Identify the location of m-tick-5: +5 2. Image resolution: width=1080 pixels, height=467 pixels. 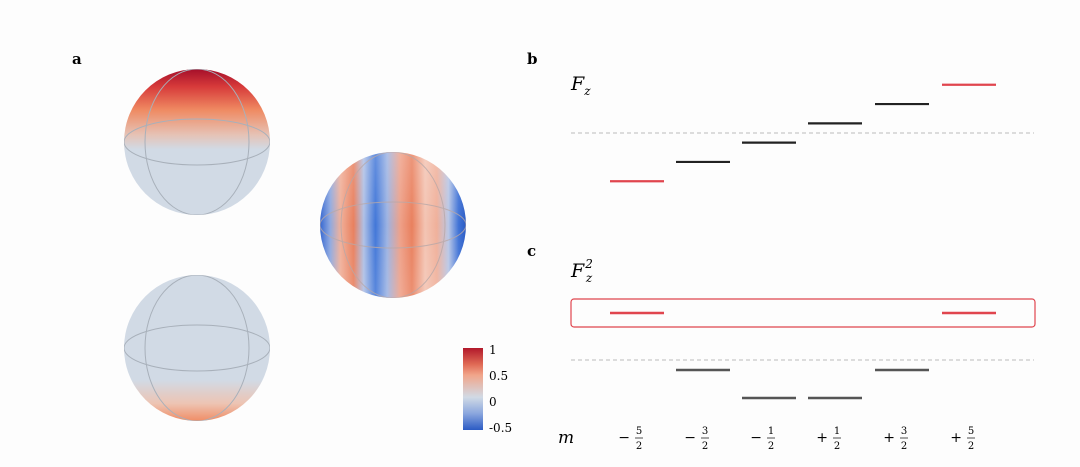
(962, 439).